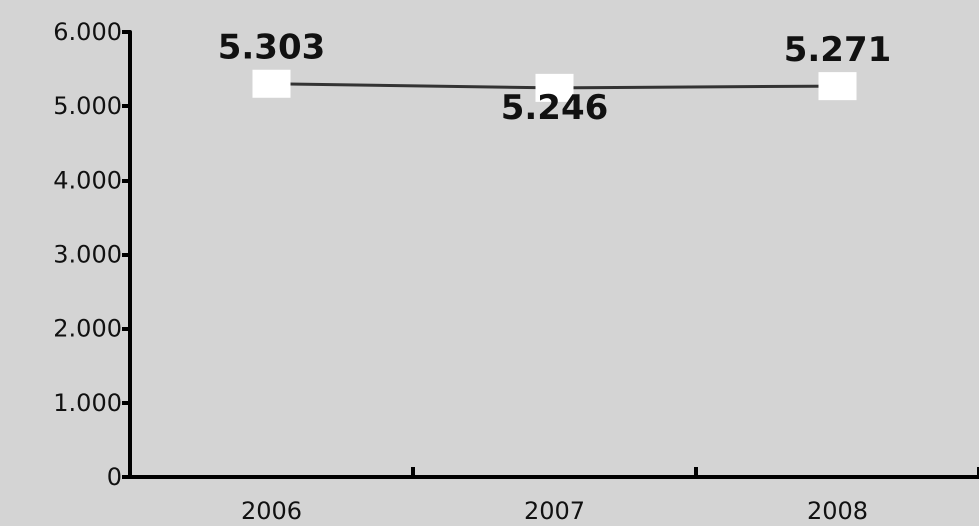 The height and width of the screenshot is (526, 979). What do you see at coordinates (114, 477) in the screenshot?
I see `y-tick-label: 0` at bounding box center [114, 477].